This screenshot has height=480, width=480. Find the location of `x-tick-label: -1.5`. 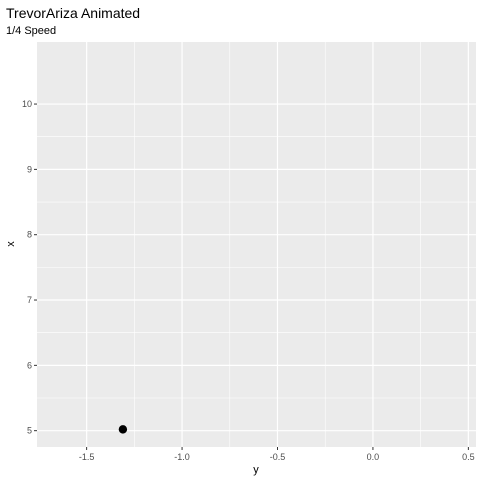

x-tick-label: -1.5 is located at coordinates (87, 457).